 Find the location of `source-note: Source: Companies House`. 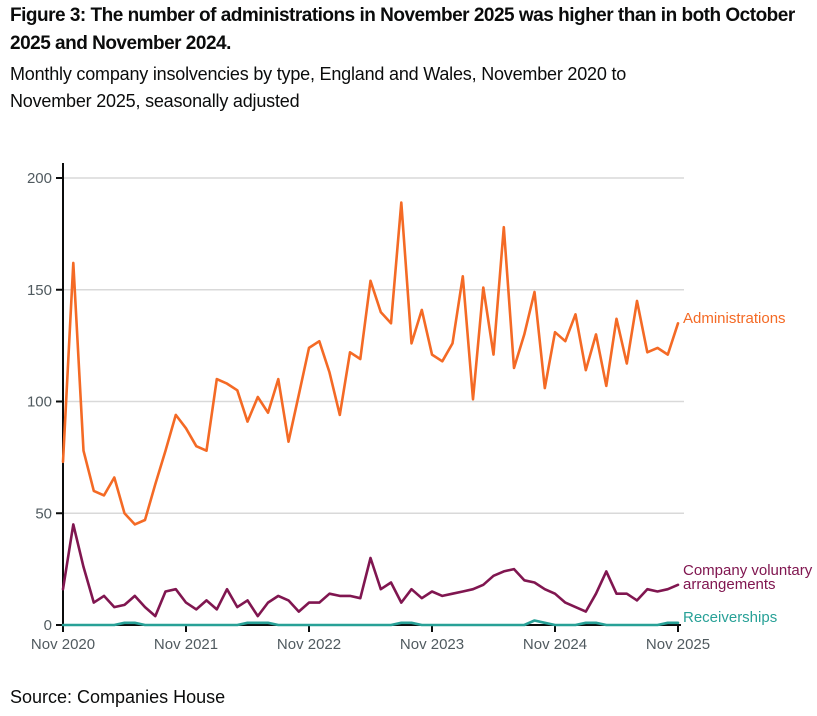

source-note: Source: Companies House is located at coordinates (118, 697).